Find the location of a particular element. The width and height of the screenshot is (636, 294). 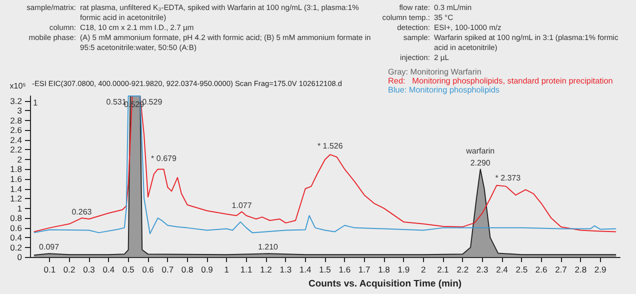

x-tick-label: 1.8 is located at coordinates (384, 269).